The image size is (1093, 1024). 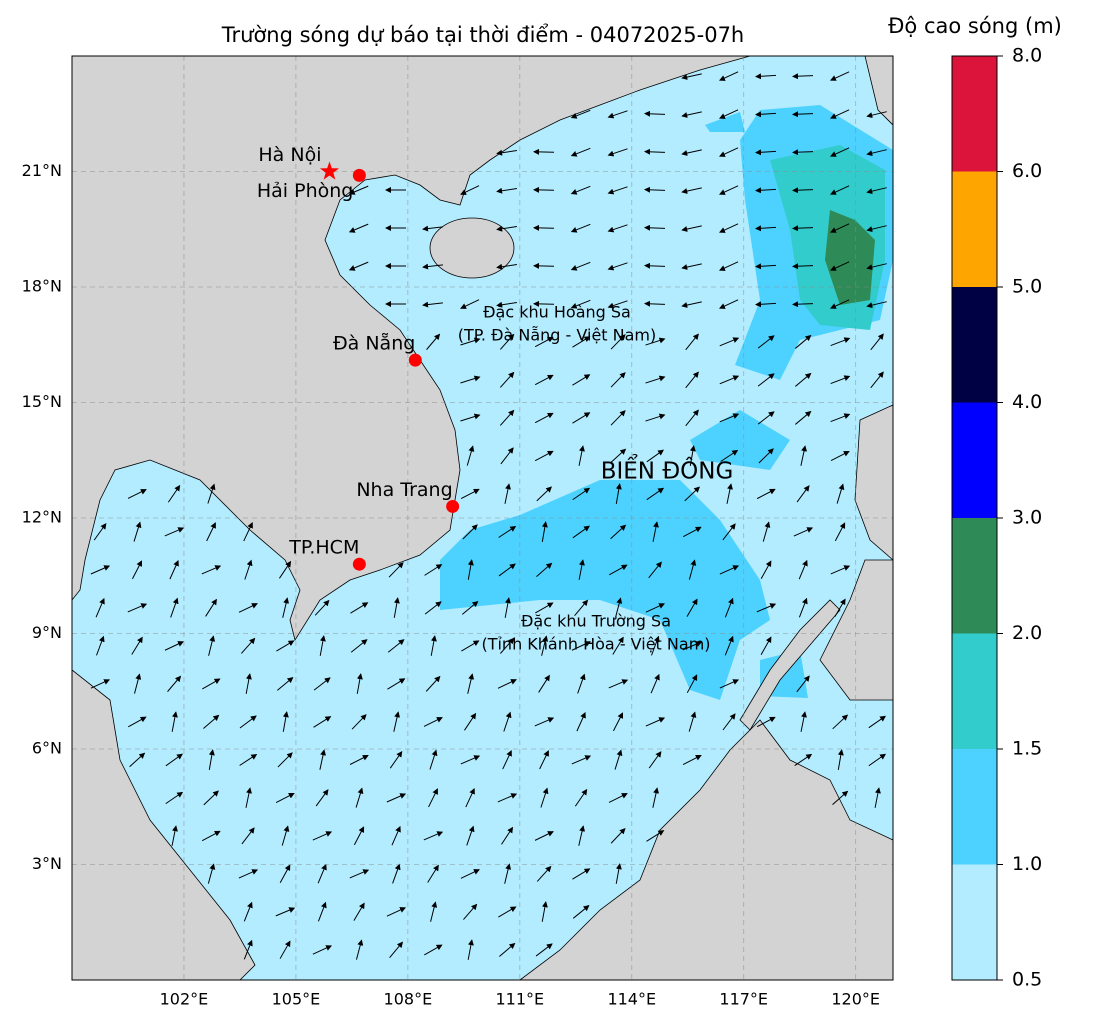 What do you see at coordinates (1027, 980) in the screenshot?
I see `colorbar-tick-label: 0.5` at bounding box center [1027, 980].